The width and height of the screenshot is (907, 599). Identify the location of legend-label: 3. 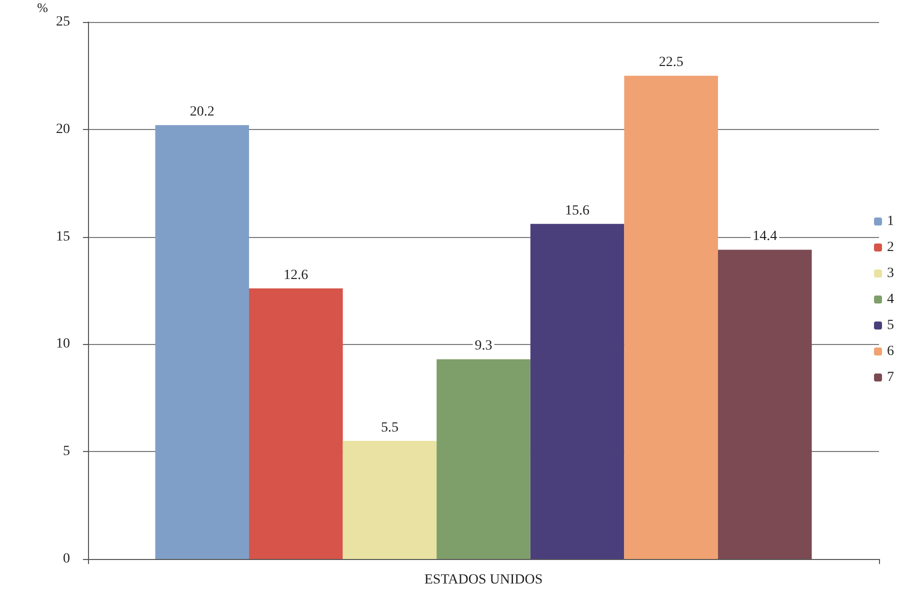
(890, 273).